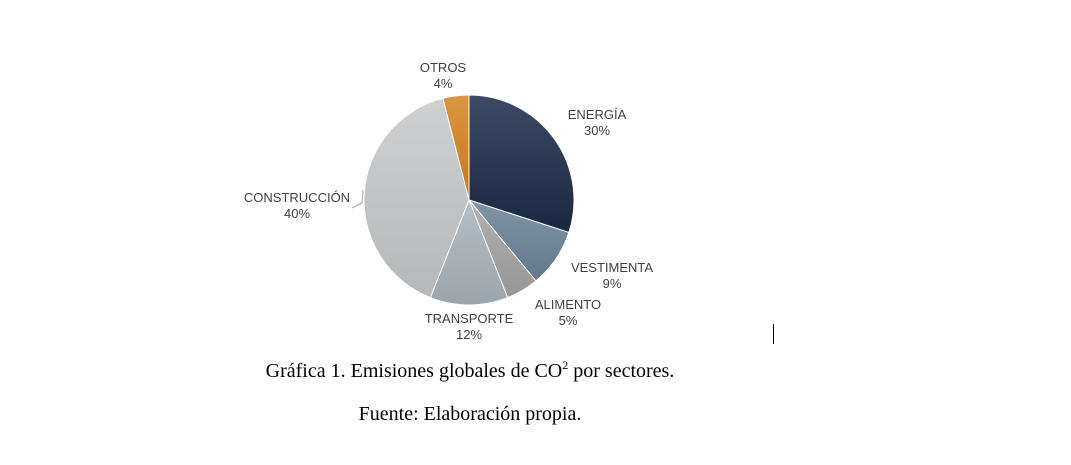 Image resolution: width=1071 pixels, height=465 pixels. Describe the element at coordinates (568, 304) in the screenshot. I see `slice-label-alimento: ALIMENTO` at that location.